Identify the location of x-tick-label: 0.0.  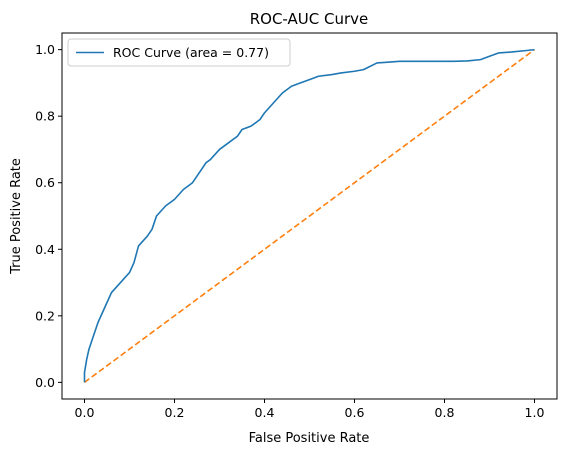
(85, 412).